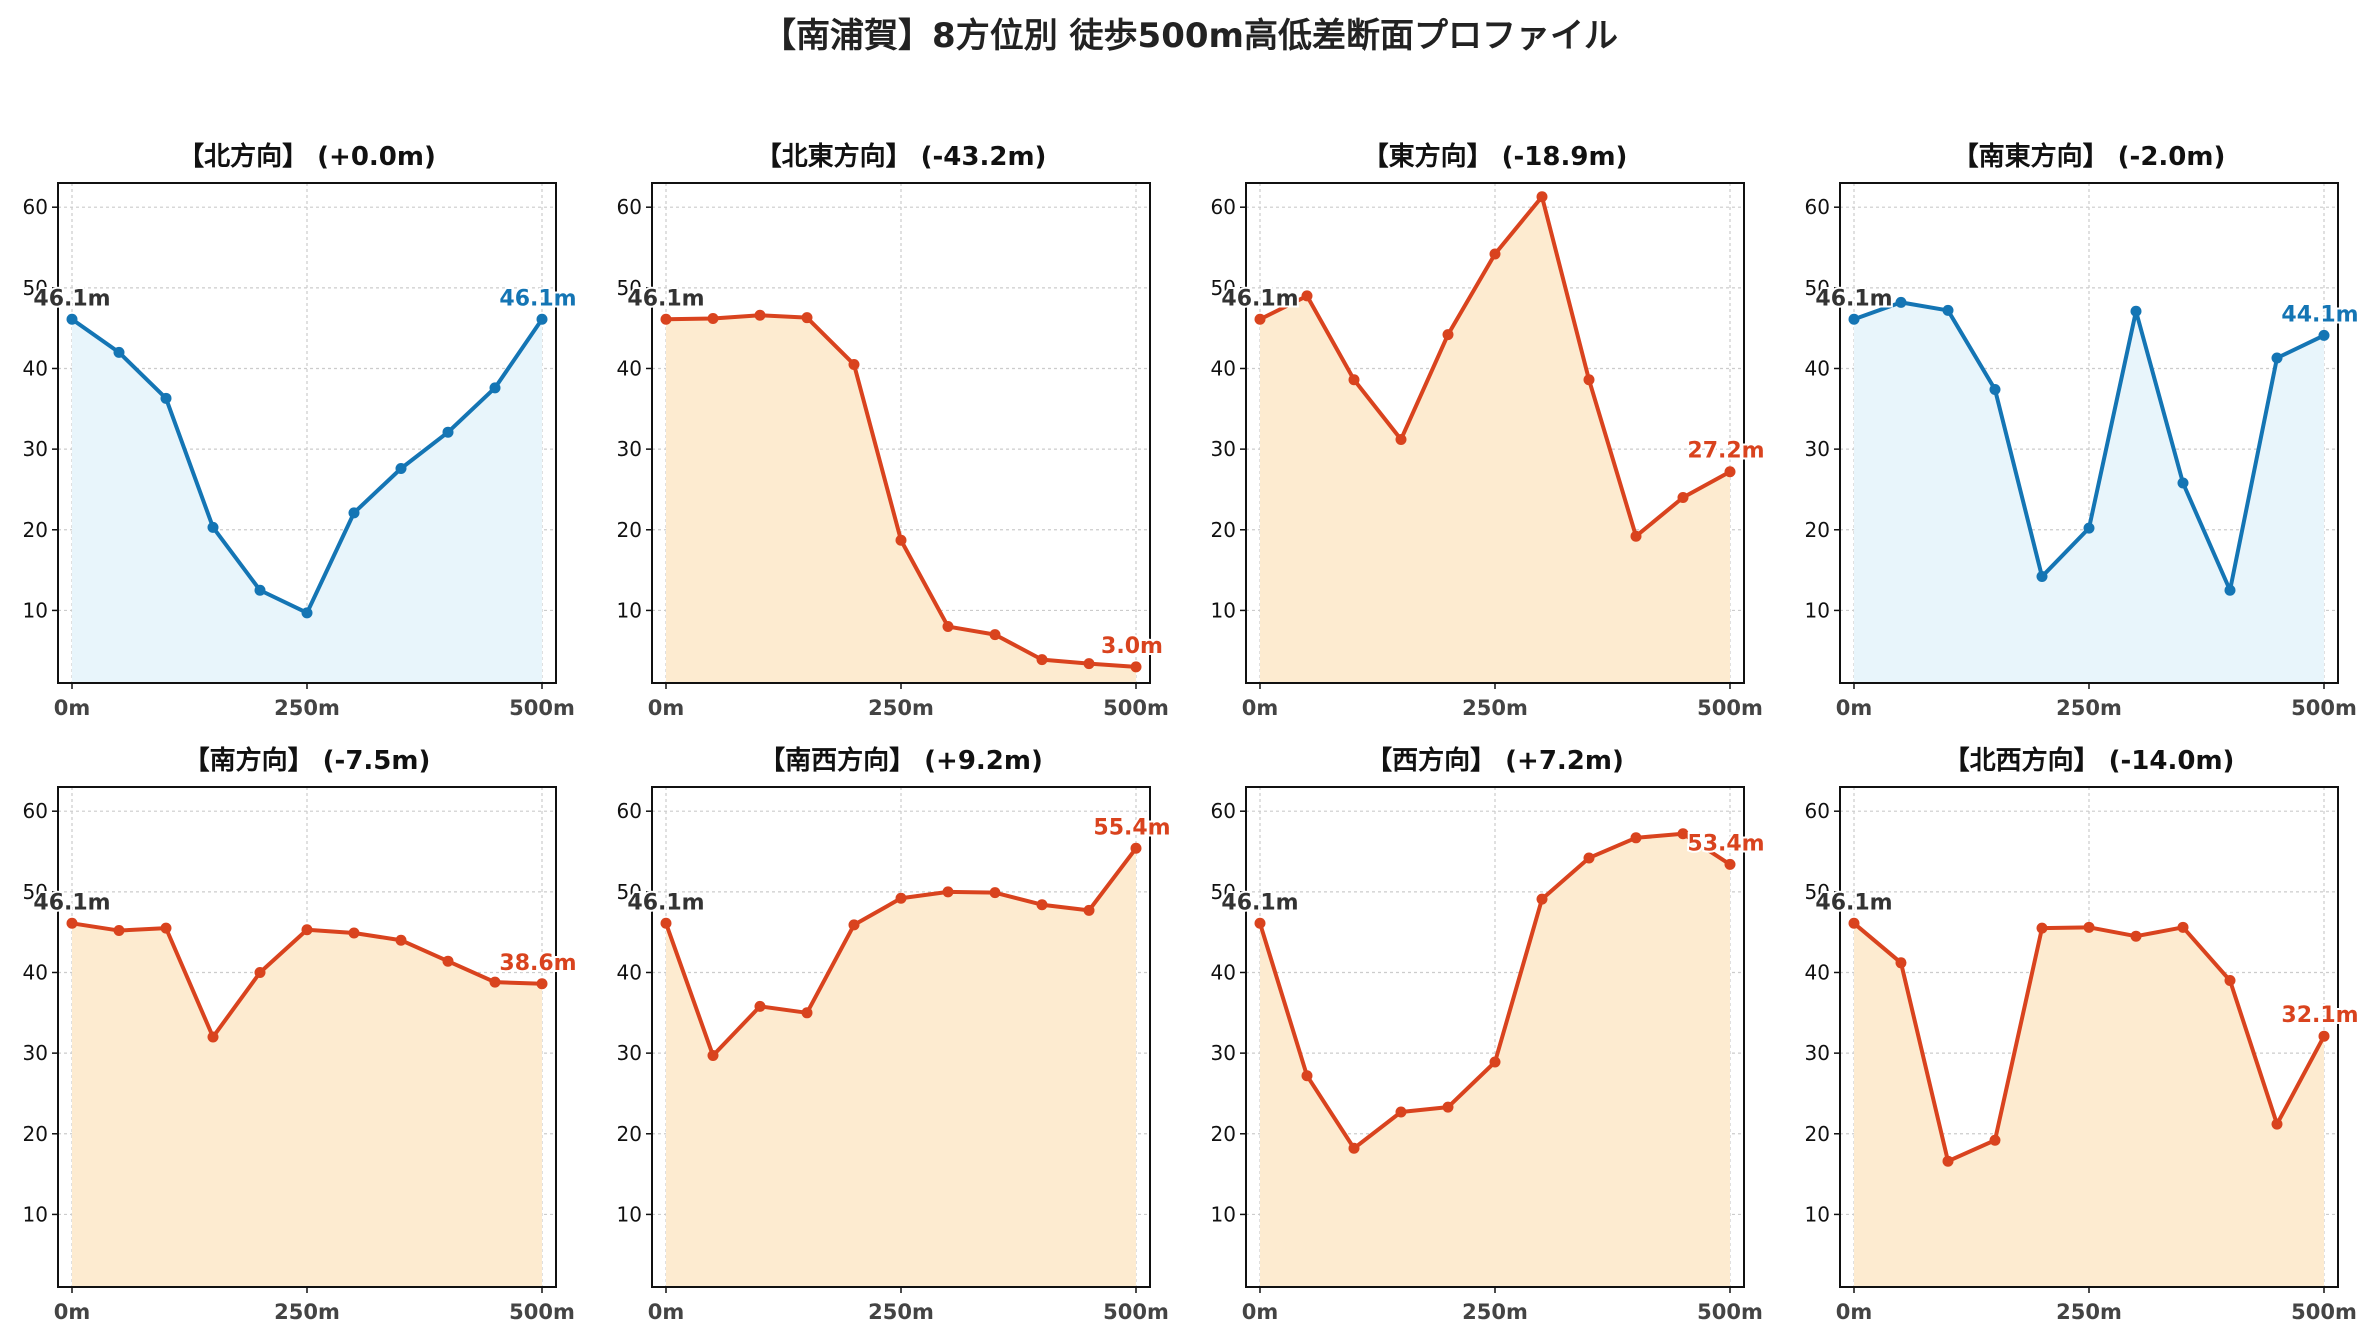 Image resolution: width=2380 pixels, height=1340 pixels. Describe the element at coordinates (307, 760) in the screenshot. I see `subplot-title: 【南方向】 (-7.5m)` at that location.